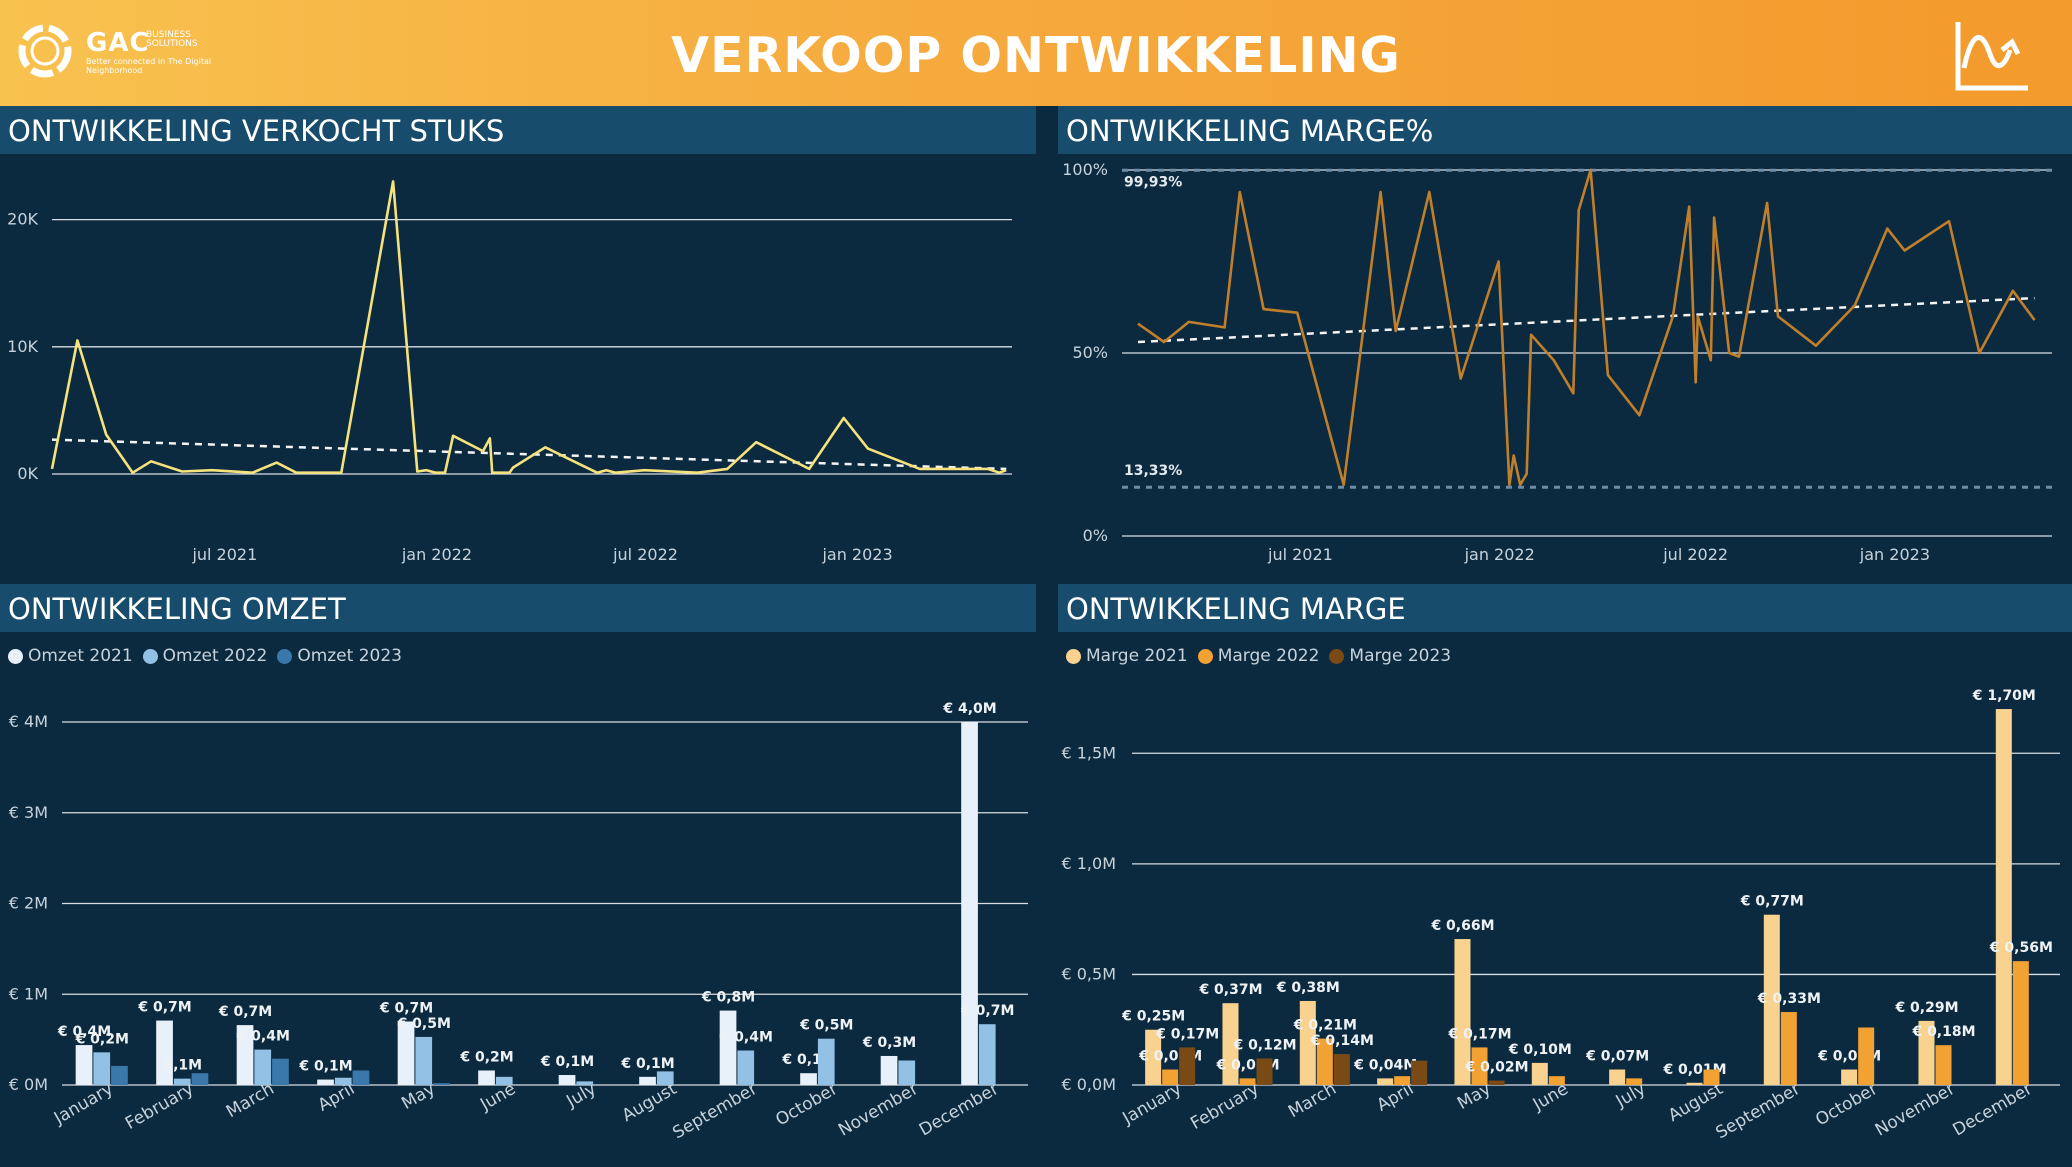 This screenshot has height=1167, width=2072. I want to click on legend-label: Omzet 2023, so click(349, 656).